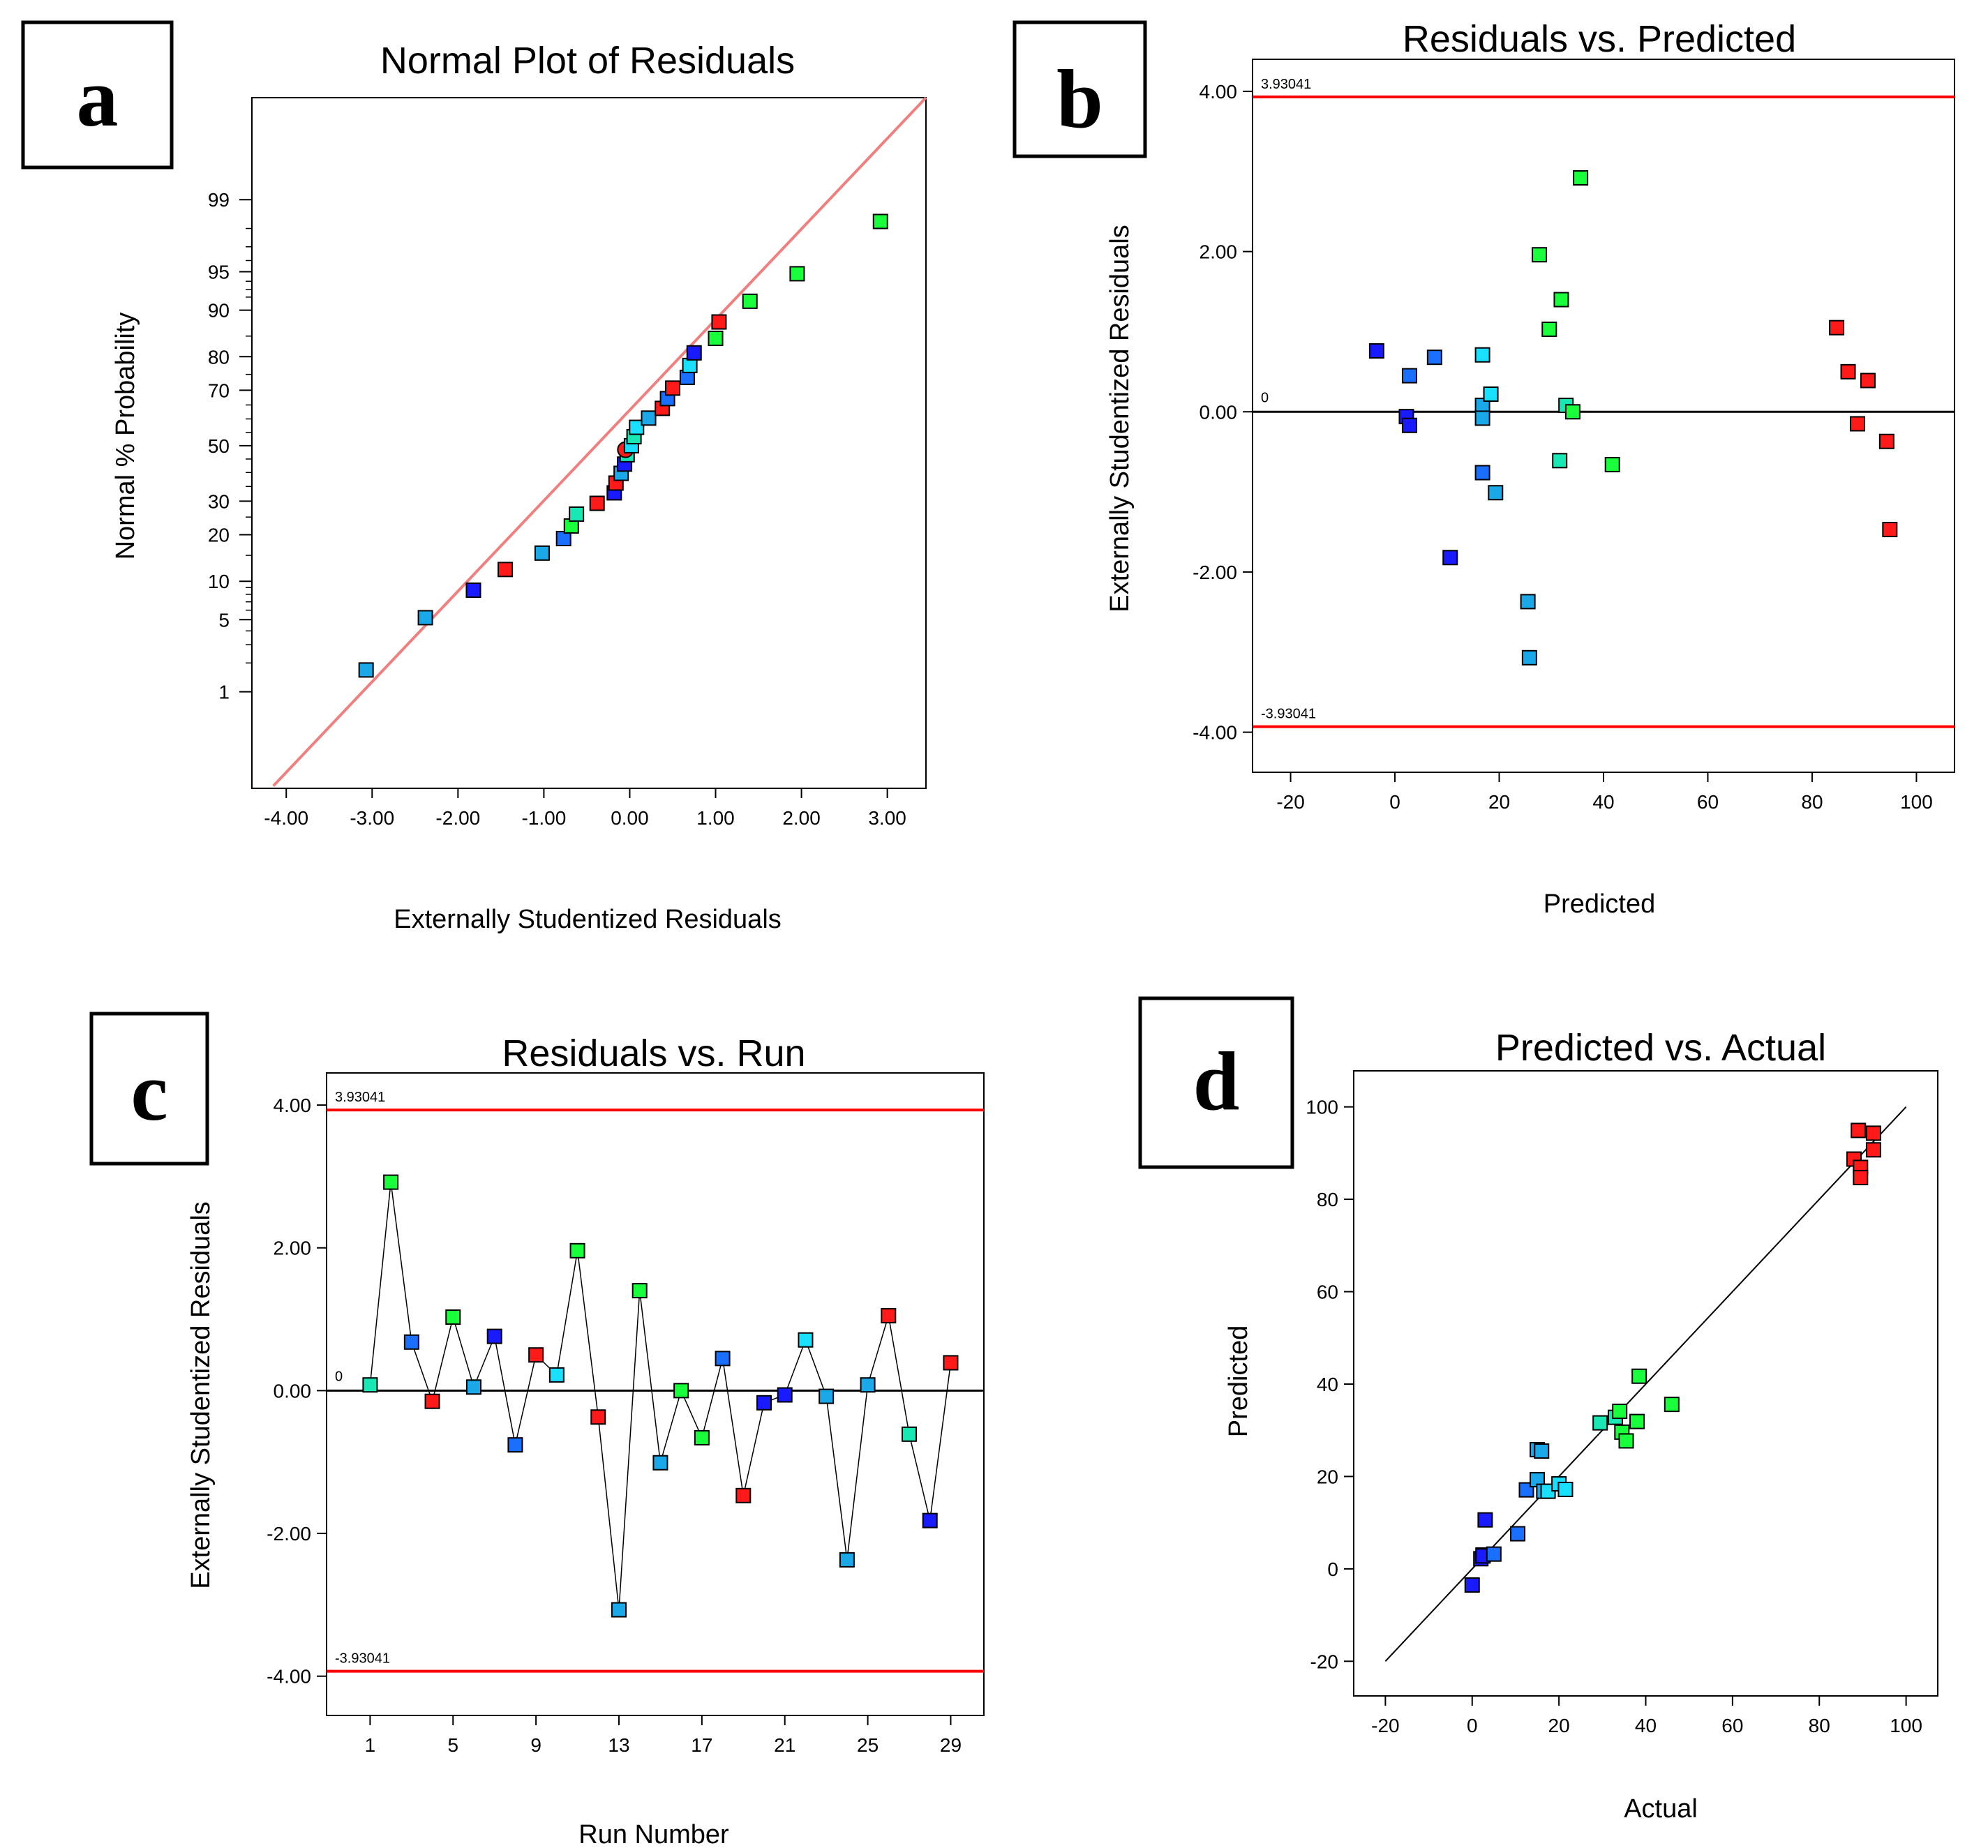 The image size is (1988, 1848). I want to click on x-tick-label-c: 29, so click(951, 1745).